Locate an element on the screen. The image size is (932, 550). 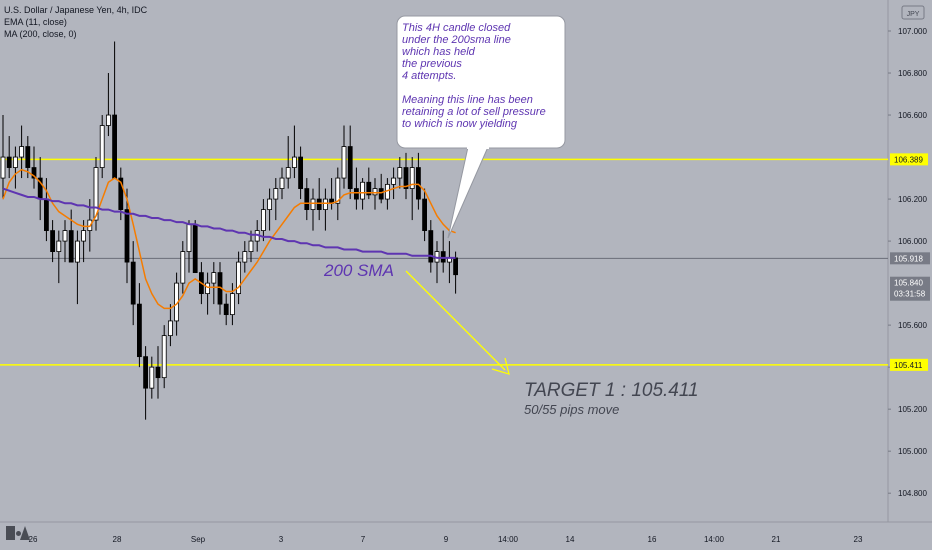
callout-text-line: 4 attempts. is located at coordinates (429, 76).